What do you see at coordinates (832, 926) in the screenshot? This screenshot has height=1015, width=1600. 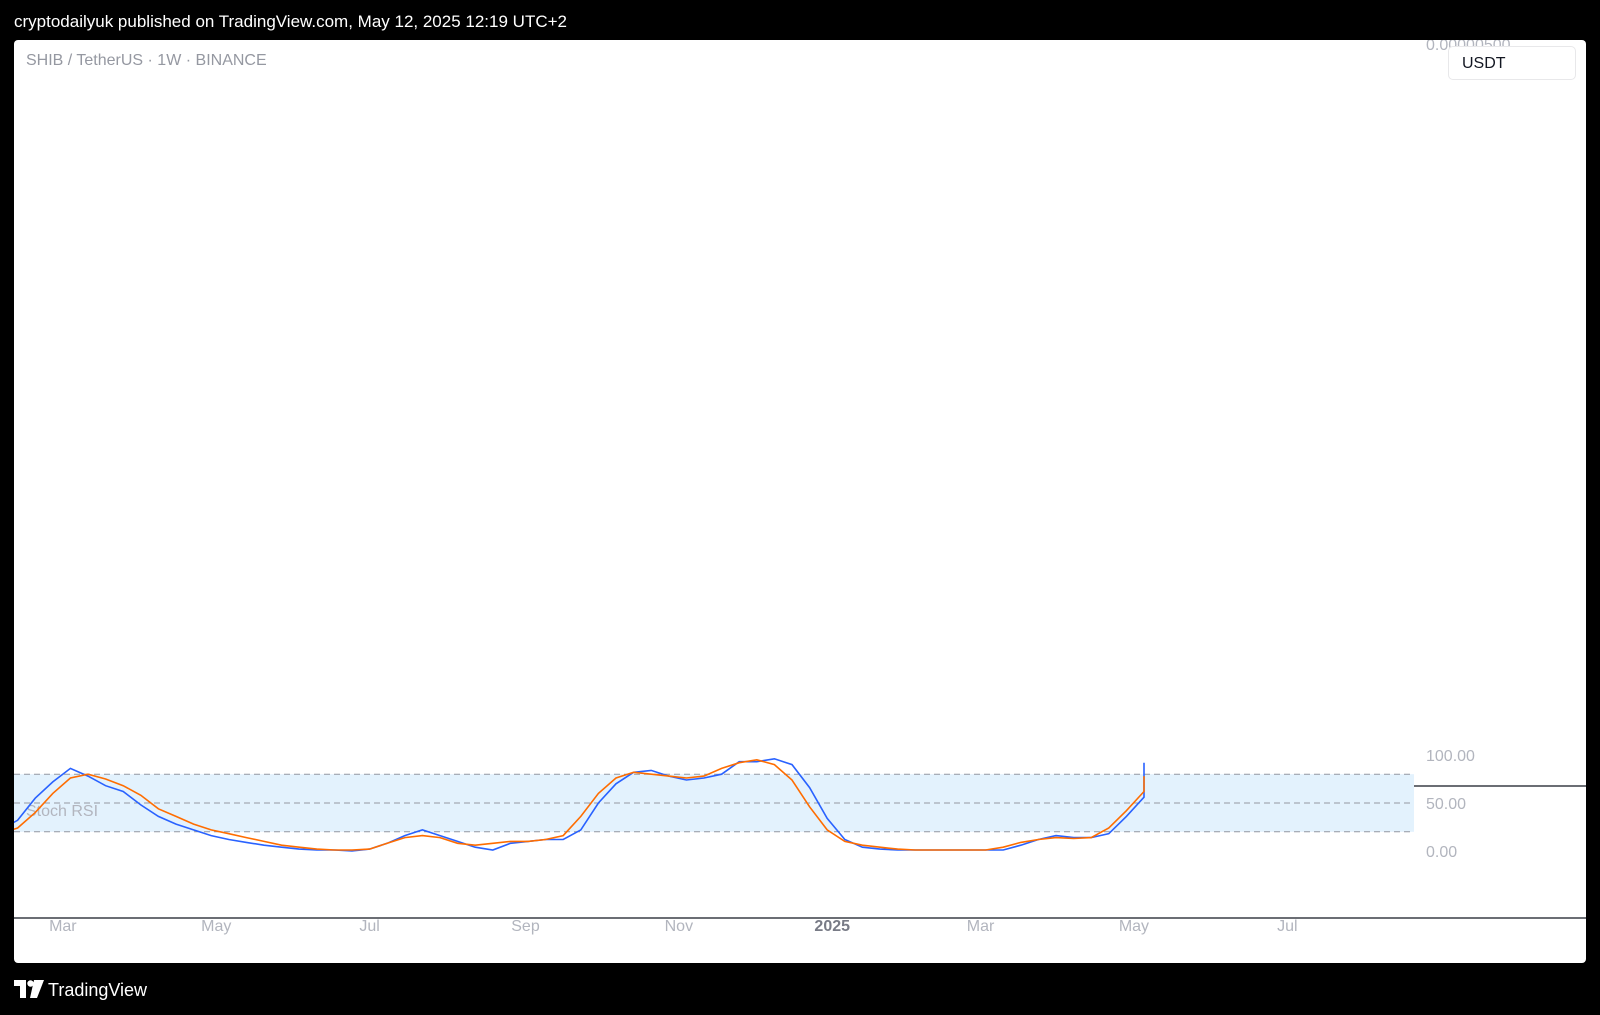 I see `time-tick-label: 2025` at bounding box center [832, 926].